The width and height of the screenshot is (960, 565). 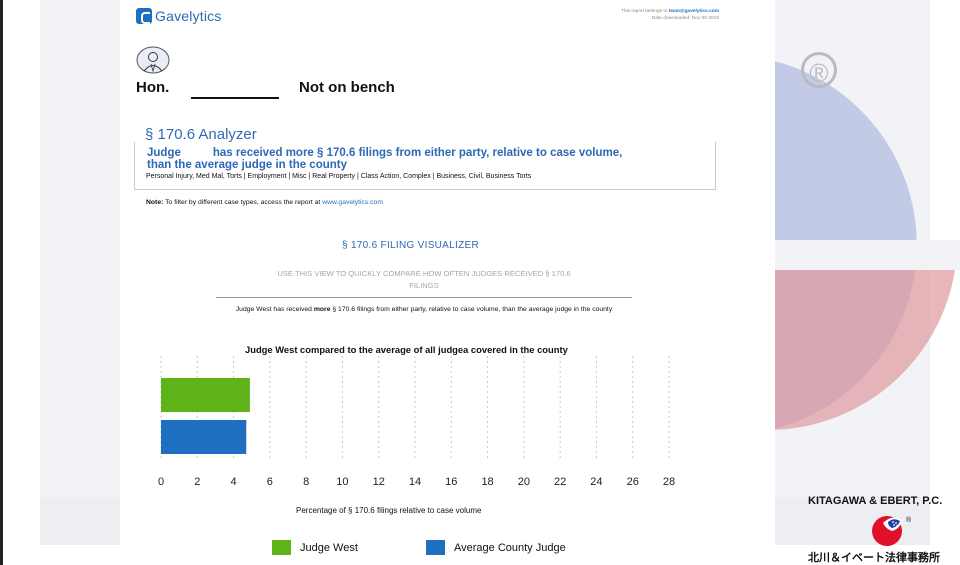 What do you see at coordinates (875, 501) in the screenshot?
I see `firm-name: KITAGAWA & EBERT, P.C.` at bounding box center [875, 501].